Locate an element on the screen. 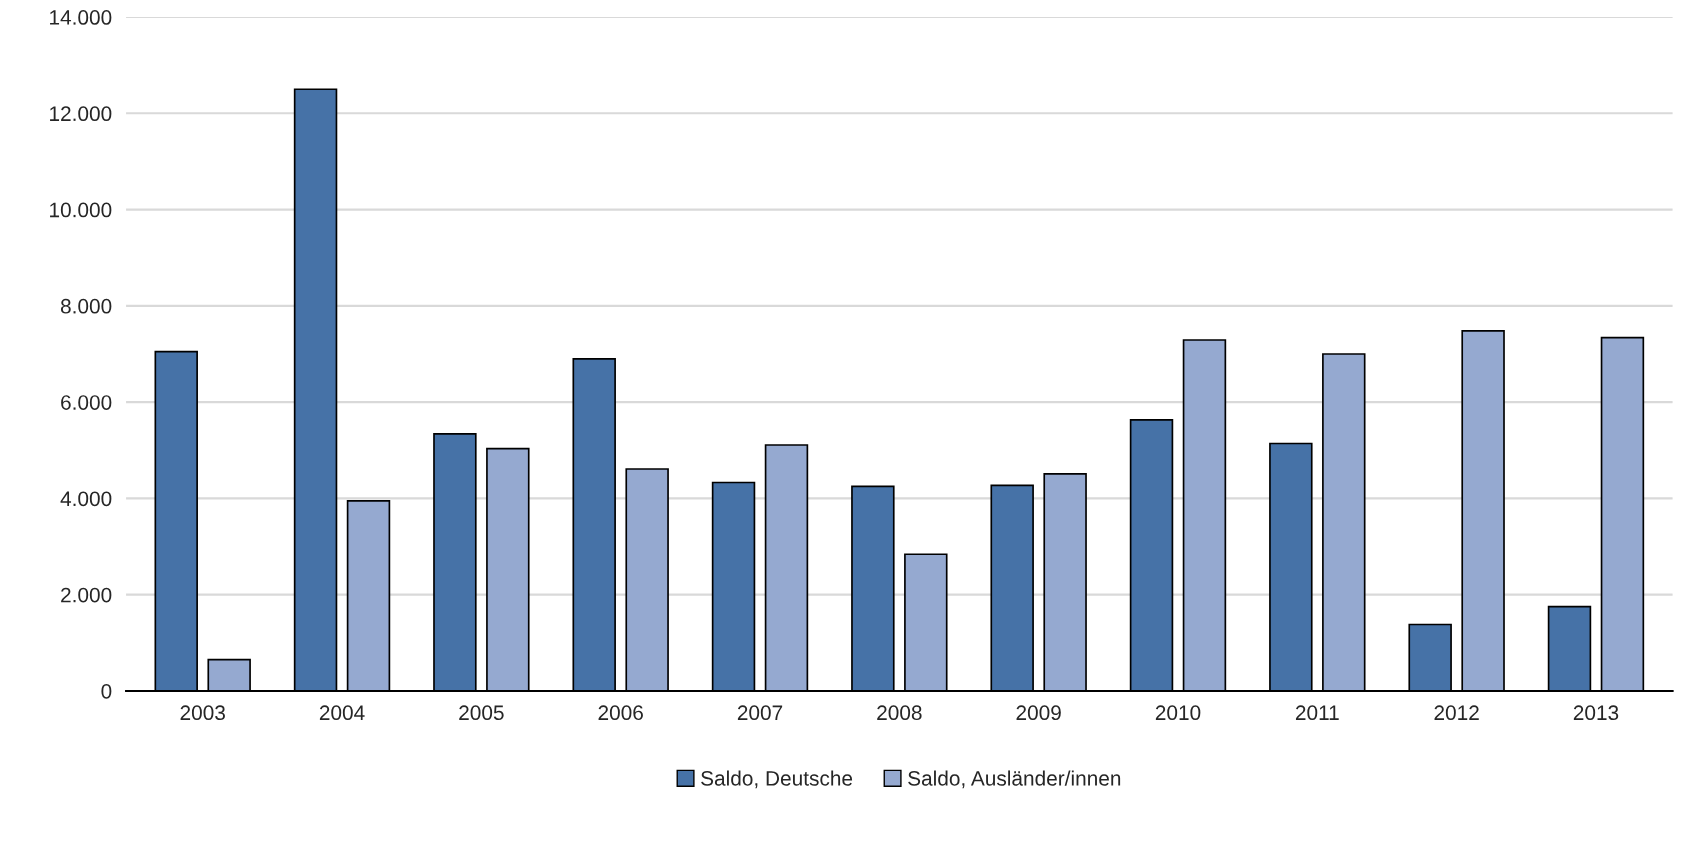 The image size is (1681, 853). y-tick-label: 8.000 is located at coordinates (86, 306).